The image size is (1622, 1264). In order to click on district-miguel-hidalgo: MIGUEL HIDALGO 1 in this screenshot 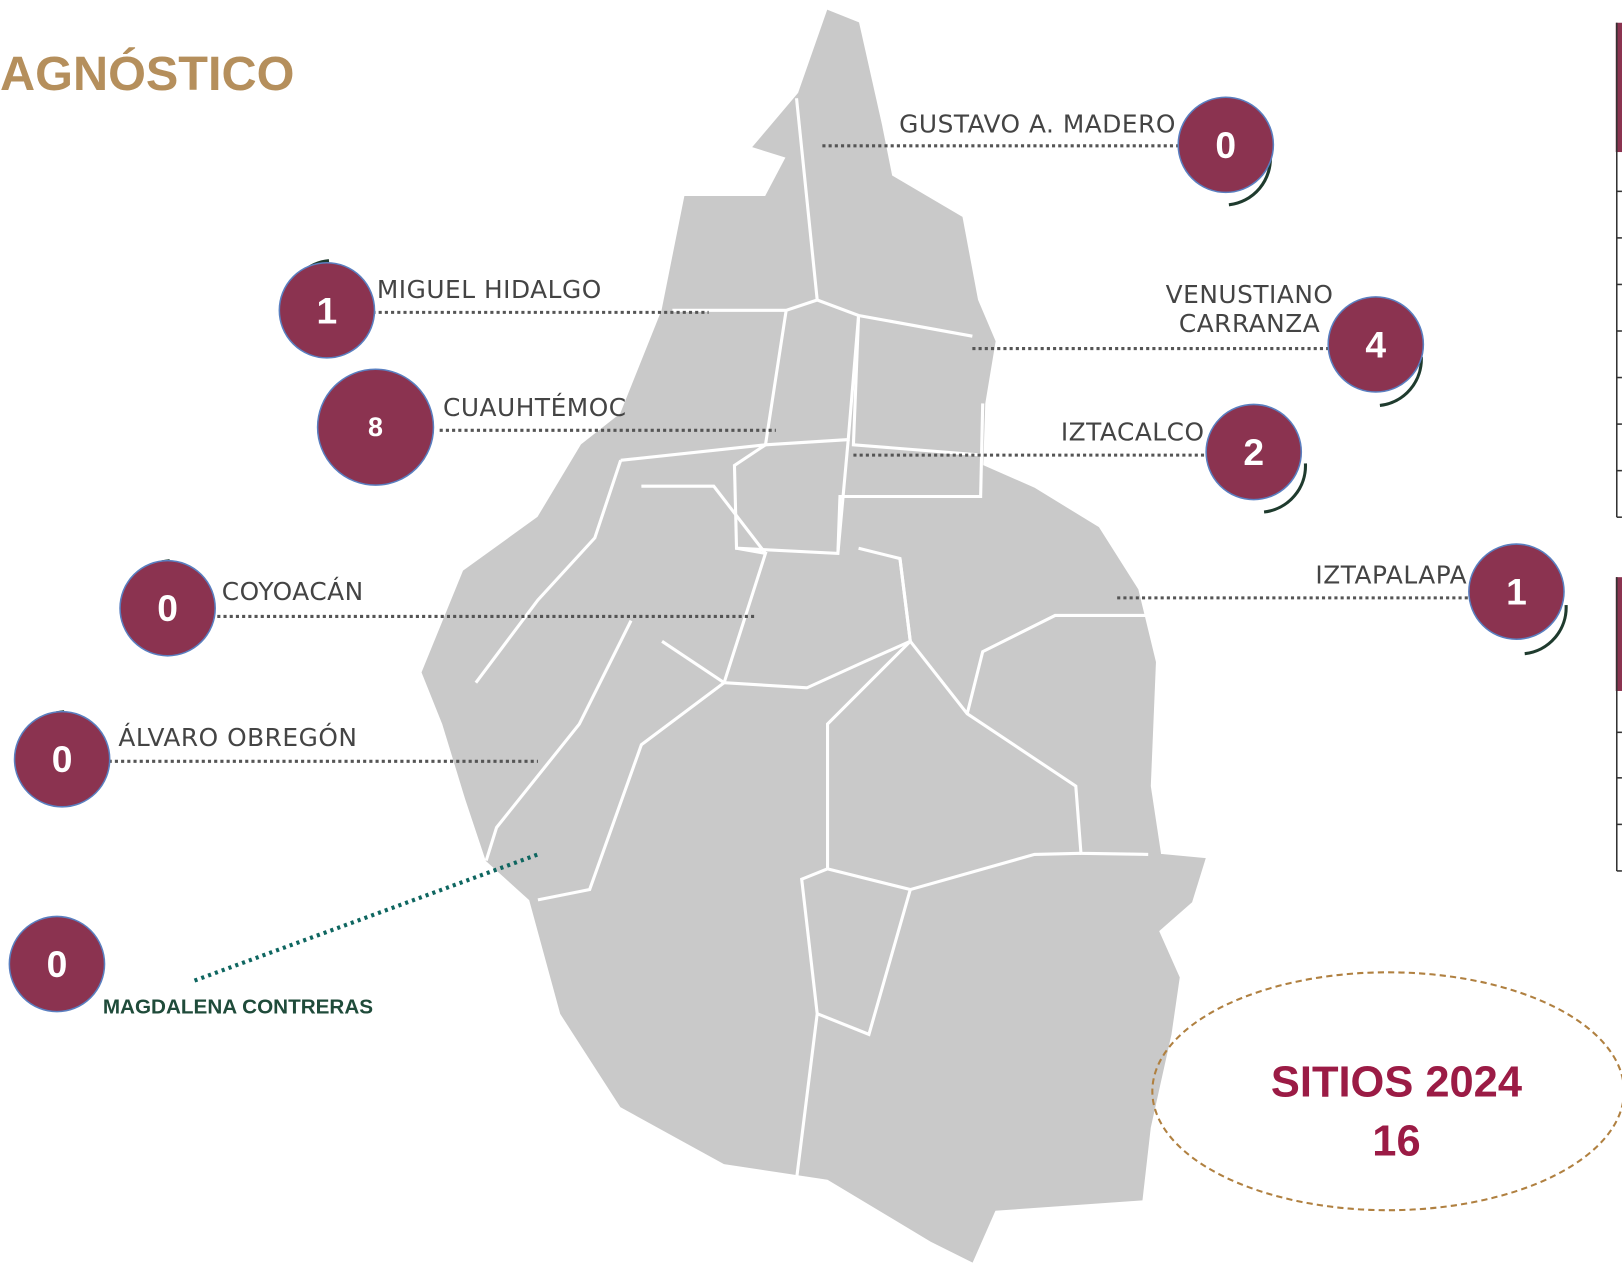, I will do `click(493, 309)`.